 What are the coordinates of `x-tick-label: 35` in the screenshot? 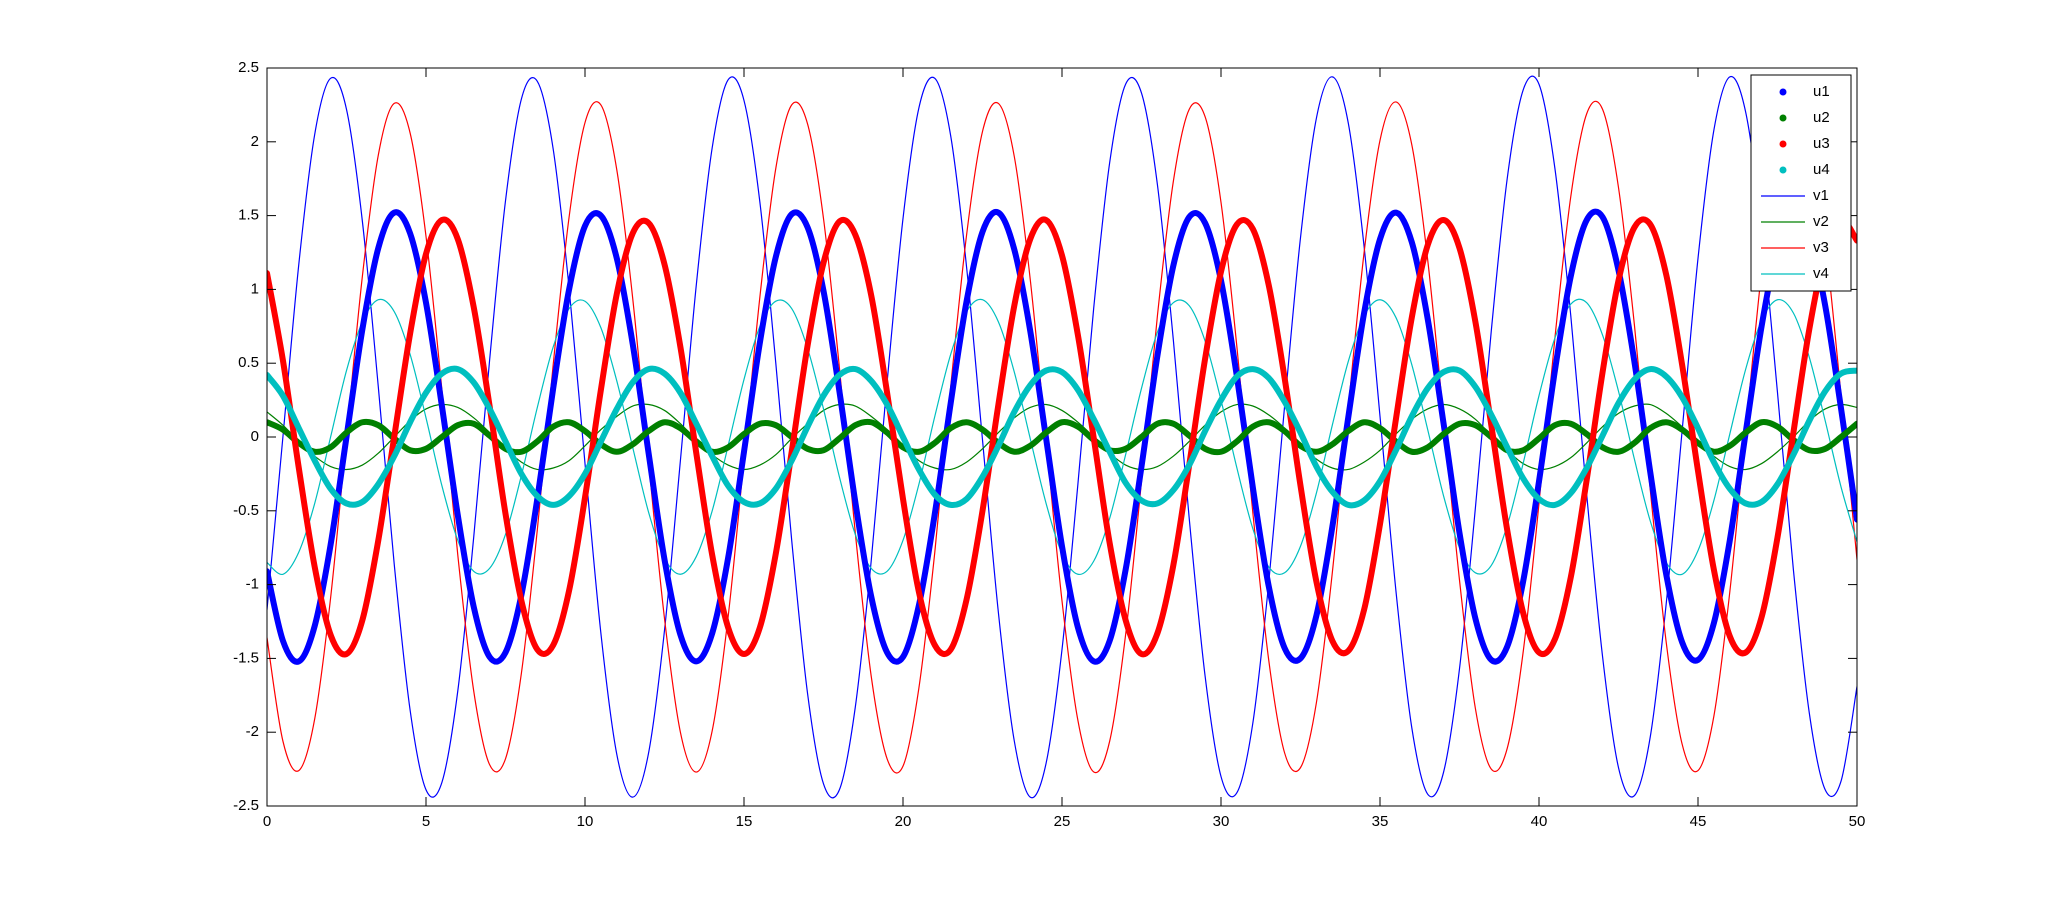 It's located at (1380, 821).